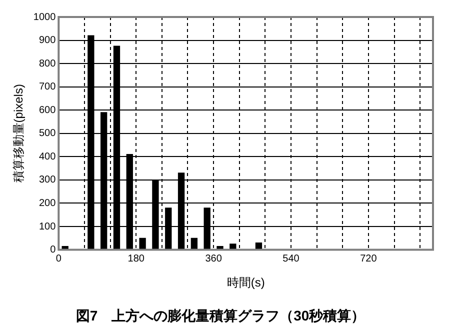 This screenshot has height=333, width=453. I want to click on y-tick-label: 0, so click(53, 250).